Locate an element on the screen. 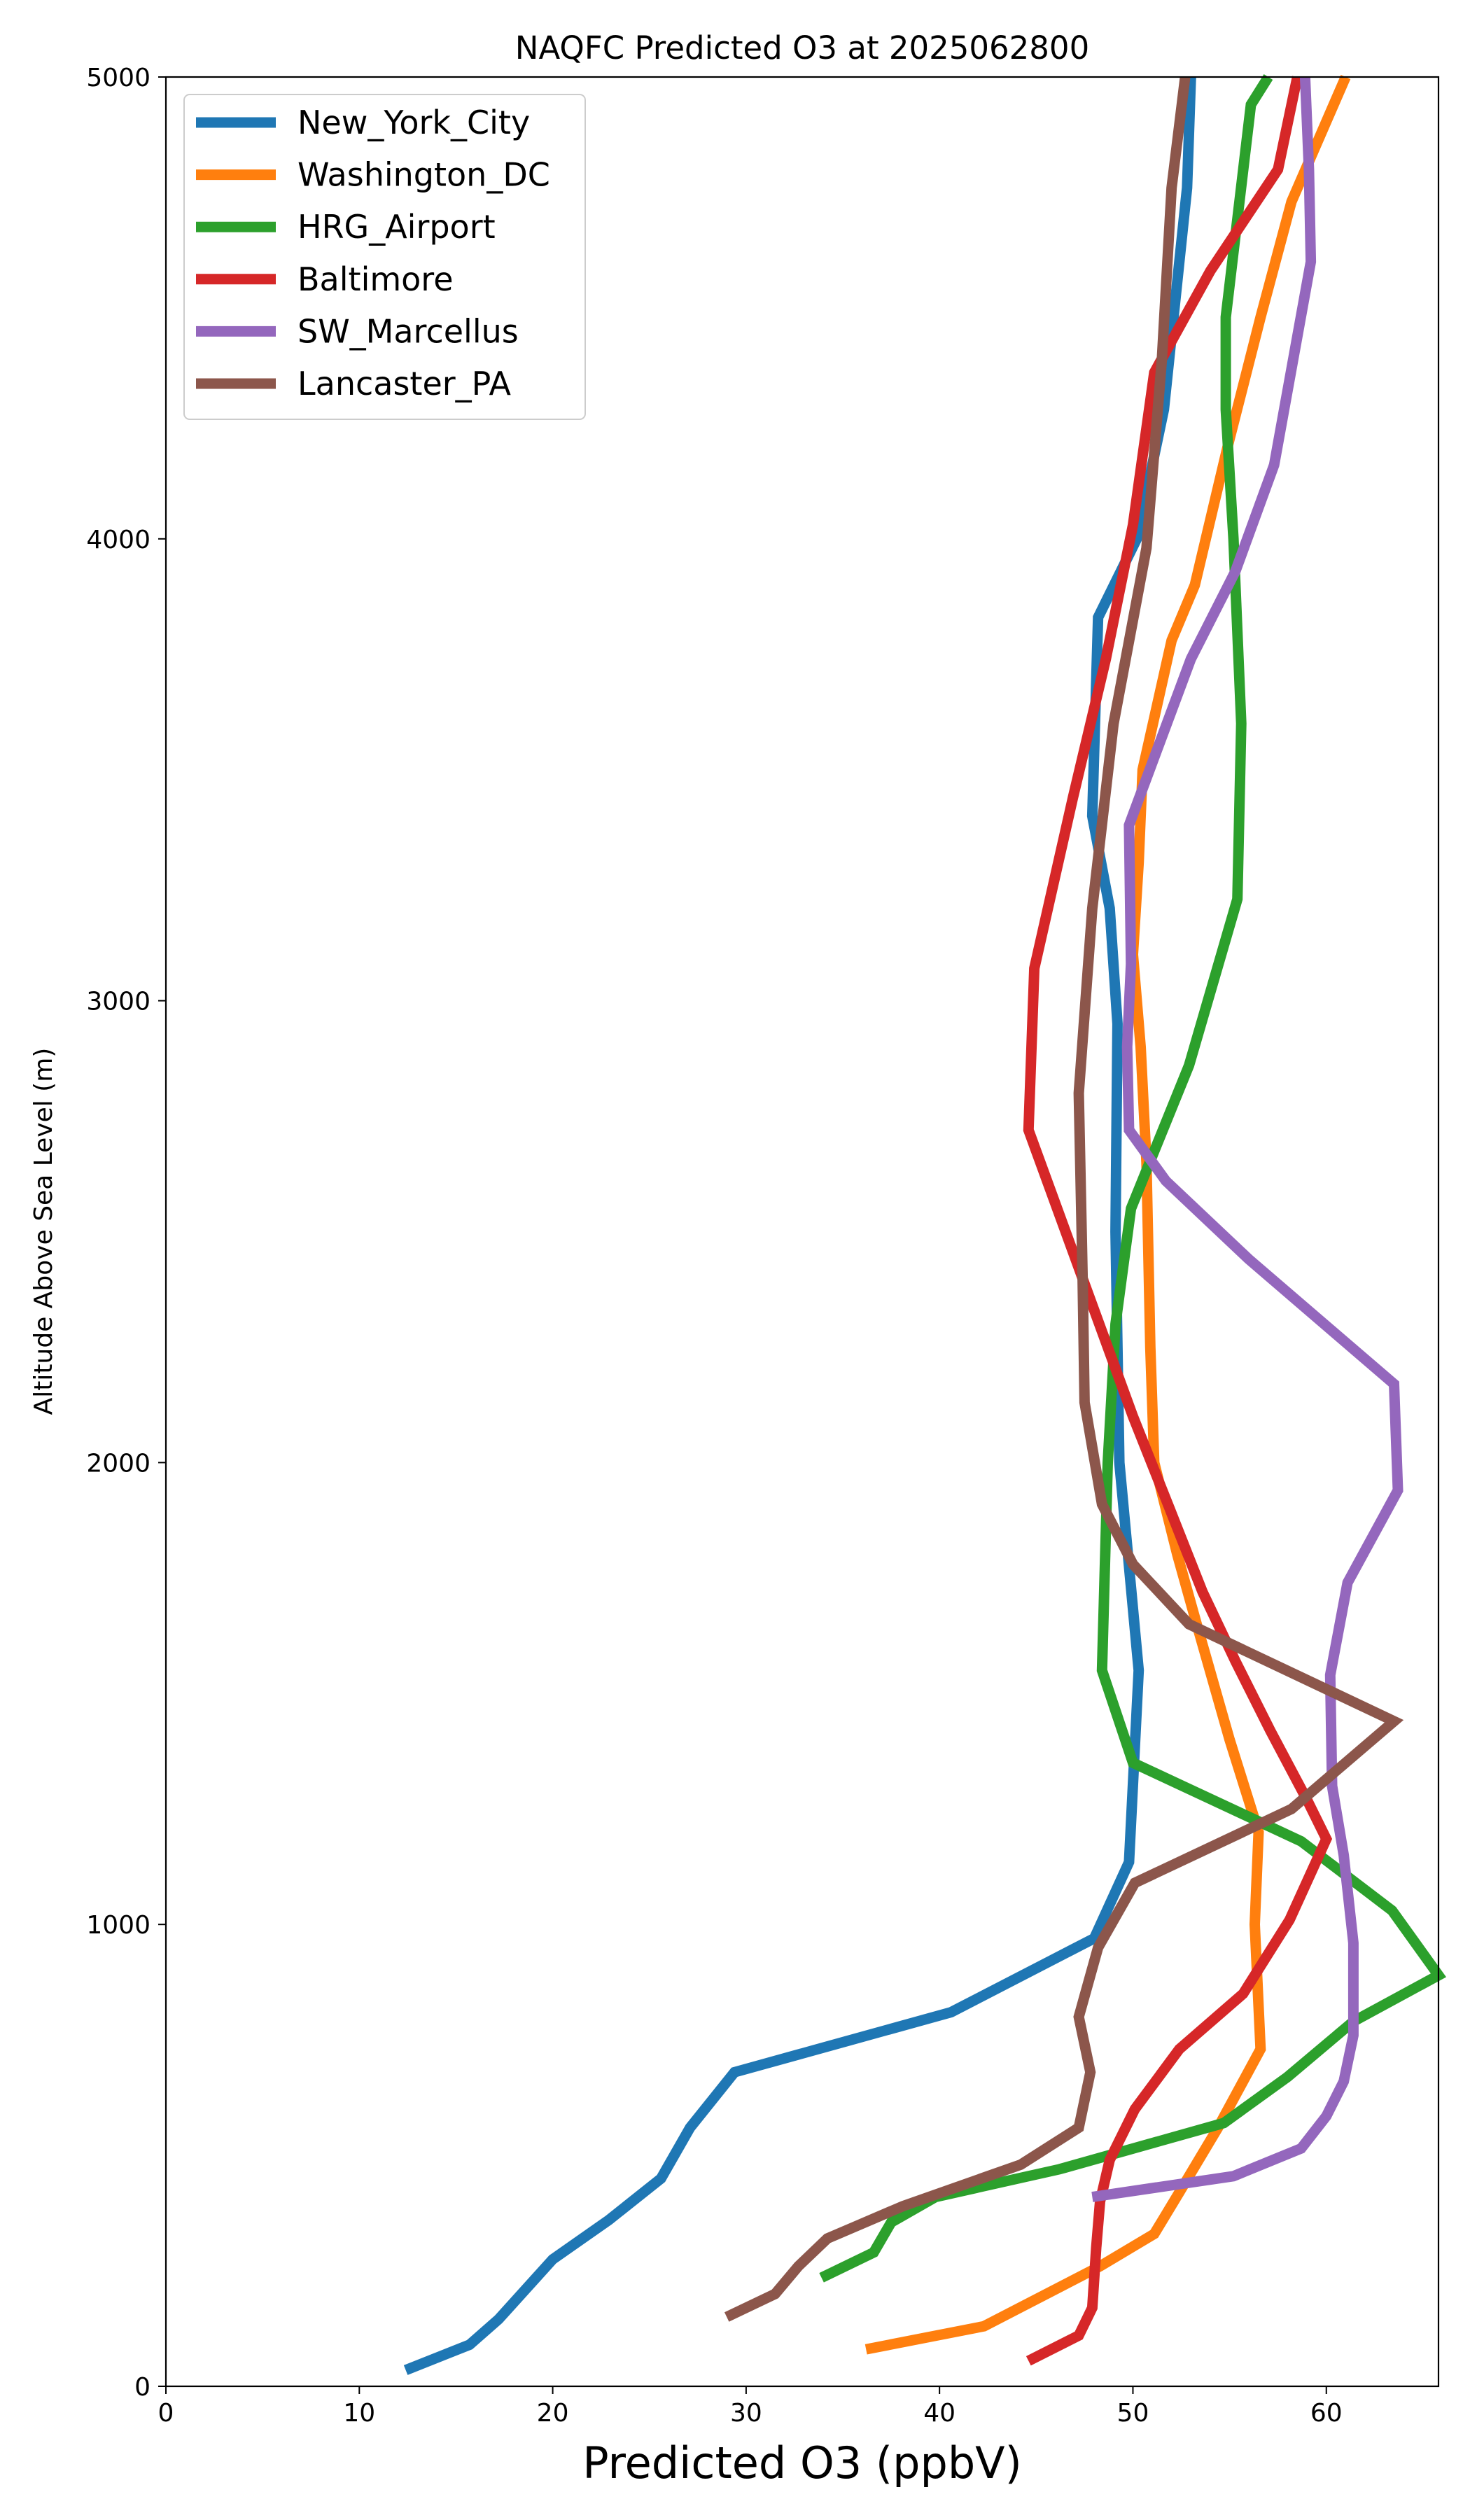  y-tick-label: 1000 is located at coordinates (118, 1925).